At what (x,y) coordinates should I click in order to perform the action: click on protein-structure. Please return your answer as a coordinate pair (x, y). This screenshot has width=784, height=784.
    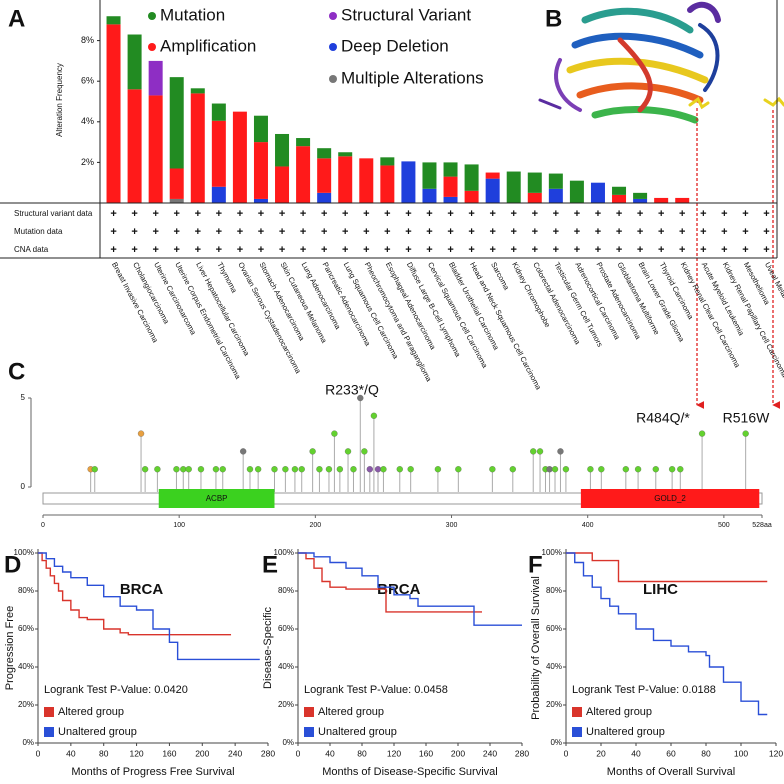
    Looking at the image, I should click on (661, 62).